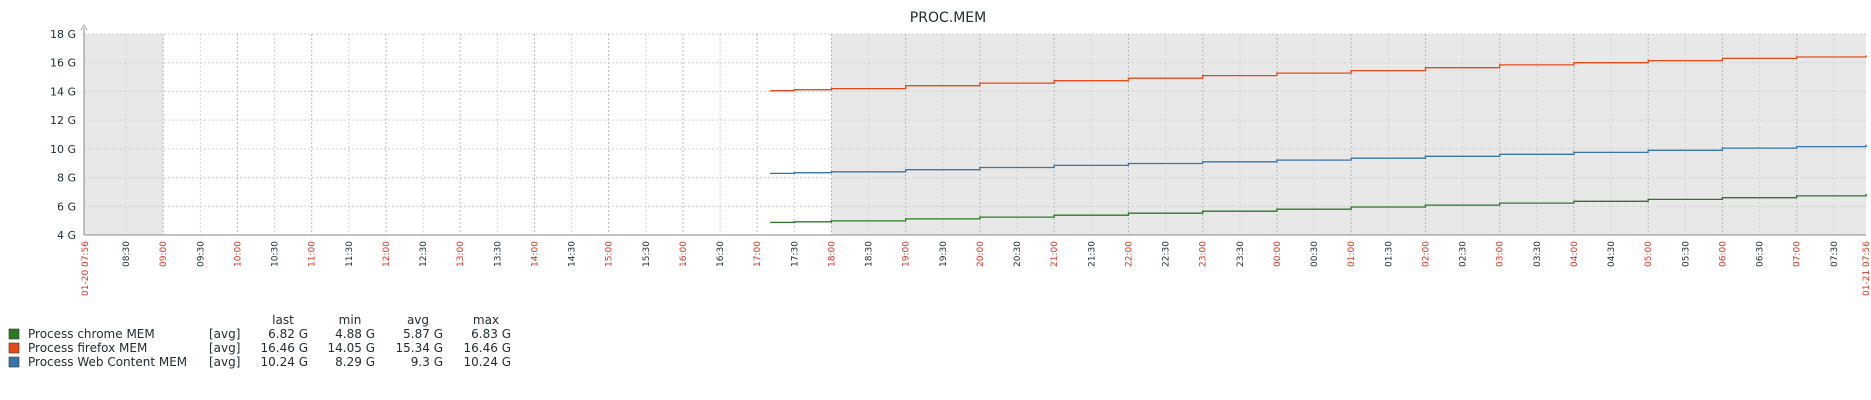  I want to click on x-tick-label: 02:30, so click(1464, 254).